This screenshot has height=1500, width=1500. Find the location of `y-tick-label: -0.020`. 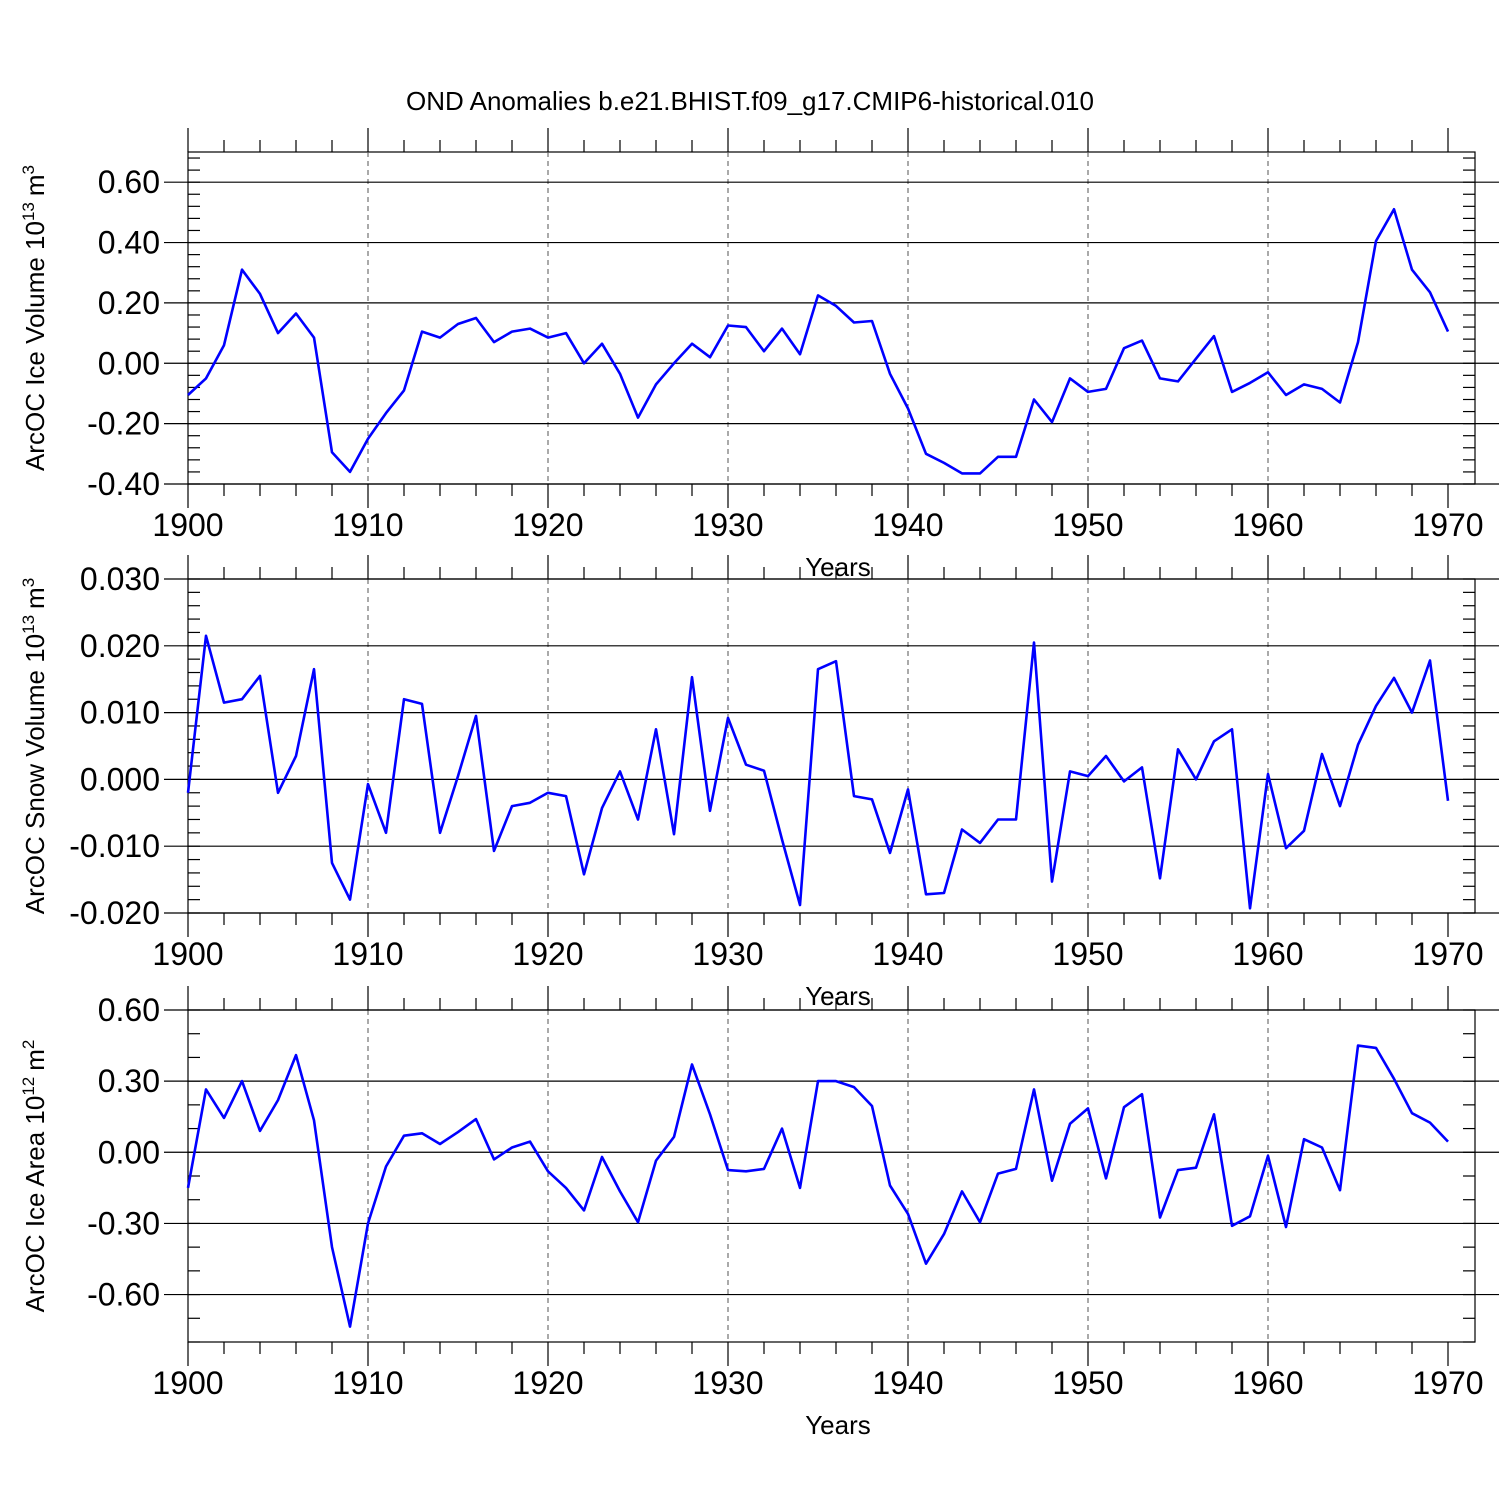

y-tick-label: -0.020 is located at coordinates (114, 913).